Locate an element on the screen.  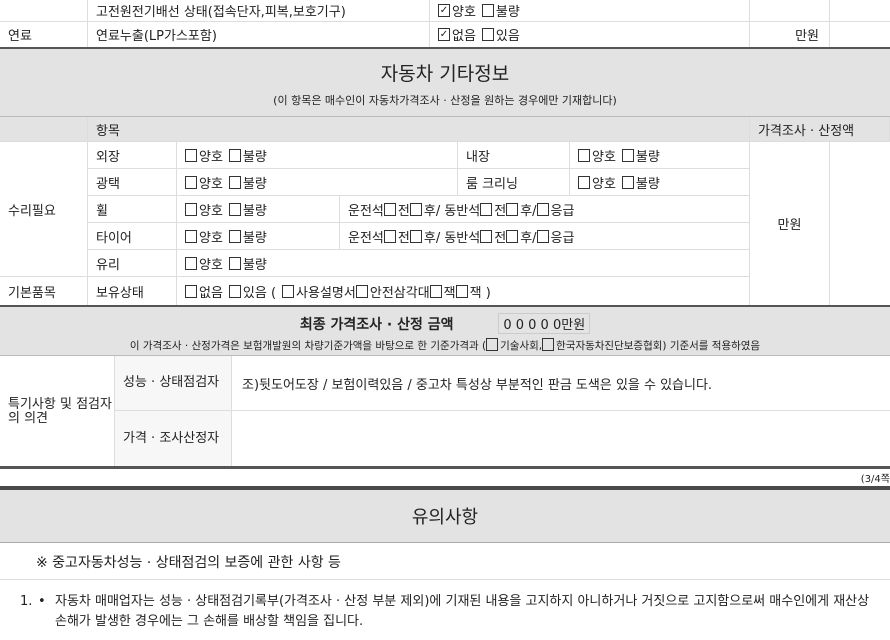
header-price: 가격조사 · 산정액 is located at coordinates (820, 129).